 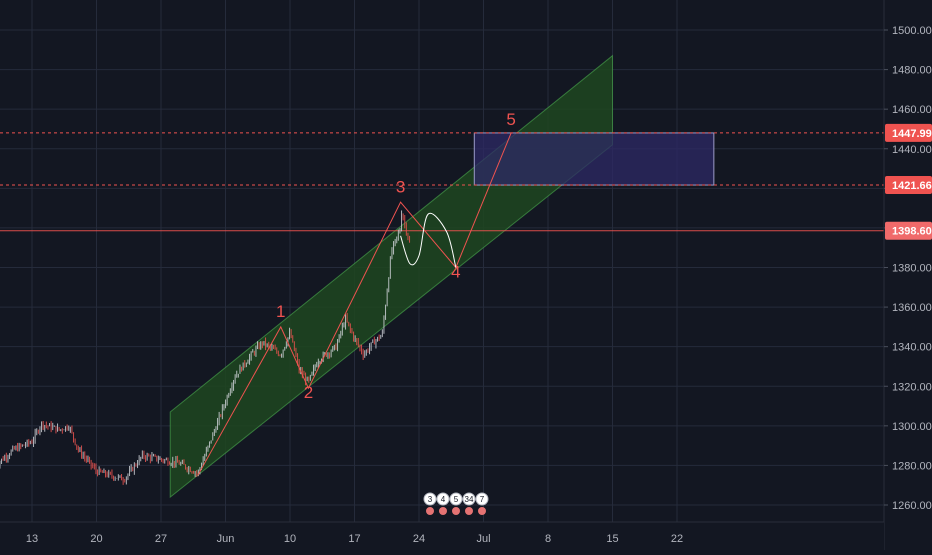 I want to click on wave-label-5: 5, so click(x=510, y=119).